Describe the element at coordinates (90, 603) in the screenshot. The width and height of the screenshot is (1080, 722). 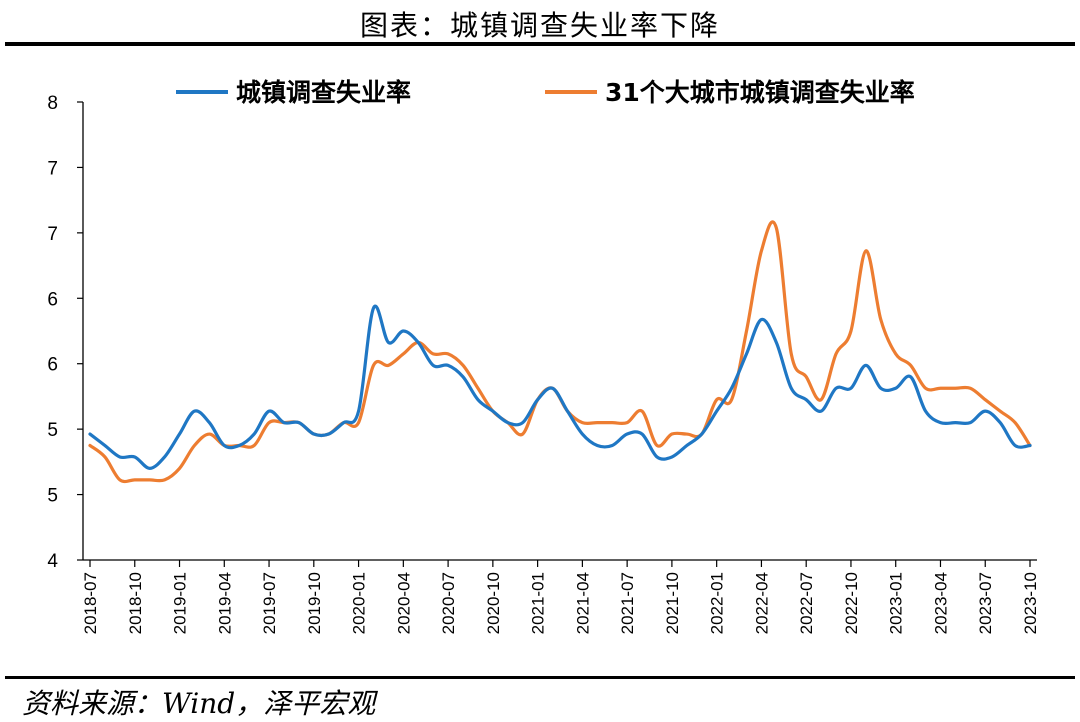
I see `x-tick-label: 2018-07` at that location.